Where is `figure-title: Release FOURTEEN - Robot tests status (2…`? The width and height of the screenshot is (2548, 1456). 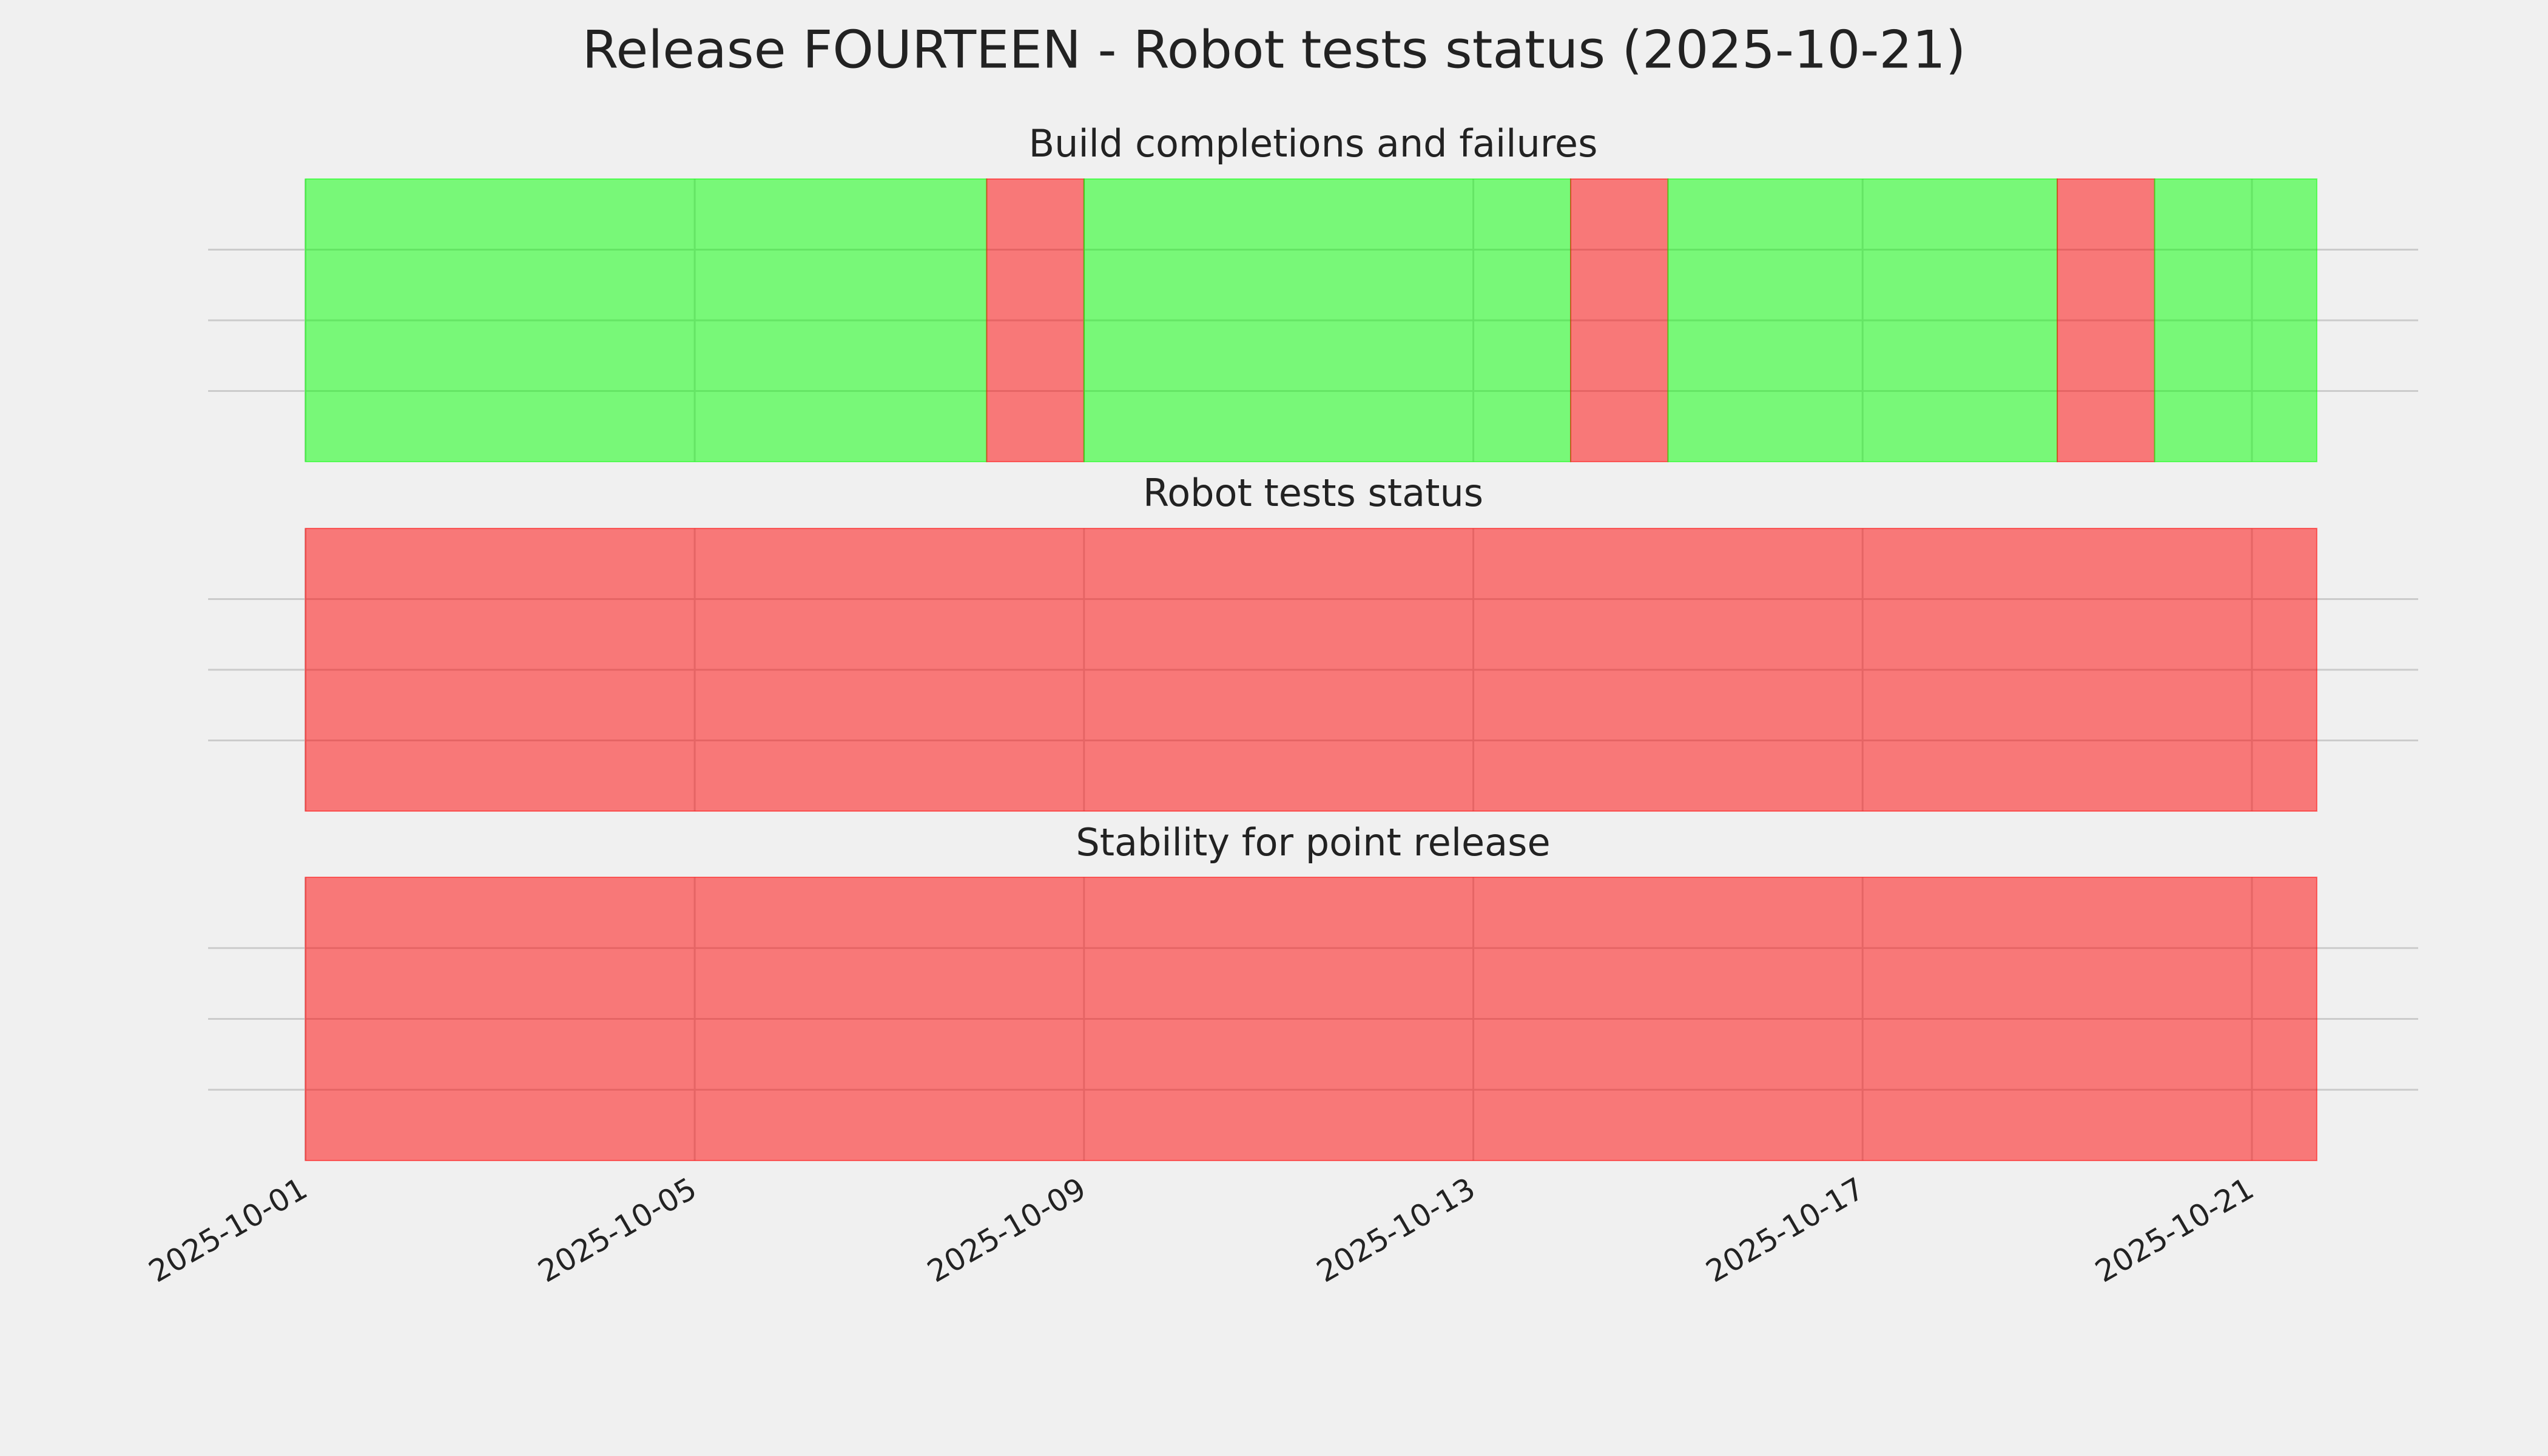
figure-title: Release FOURTEEN - Robot tests status (2… is located at coordinates (1274, 49).